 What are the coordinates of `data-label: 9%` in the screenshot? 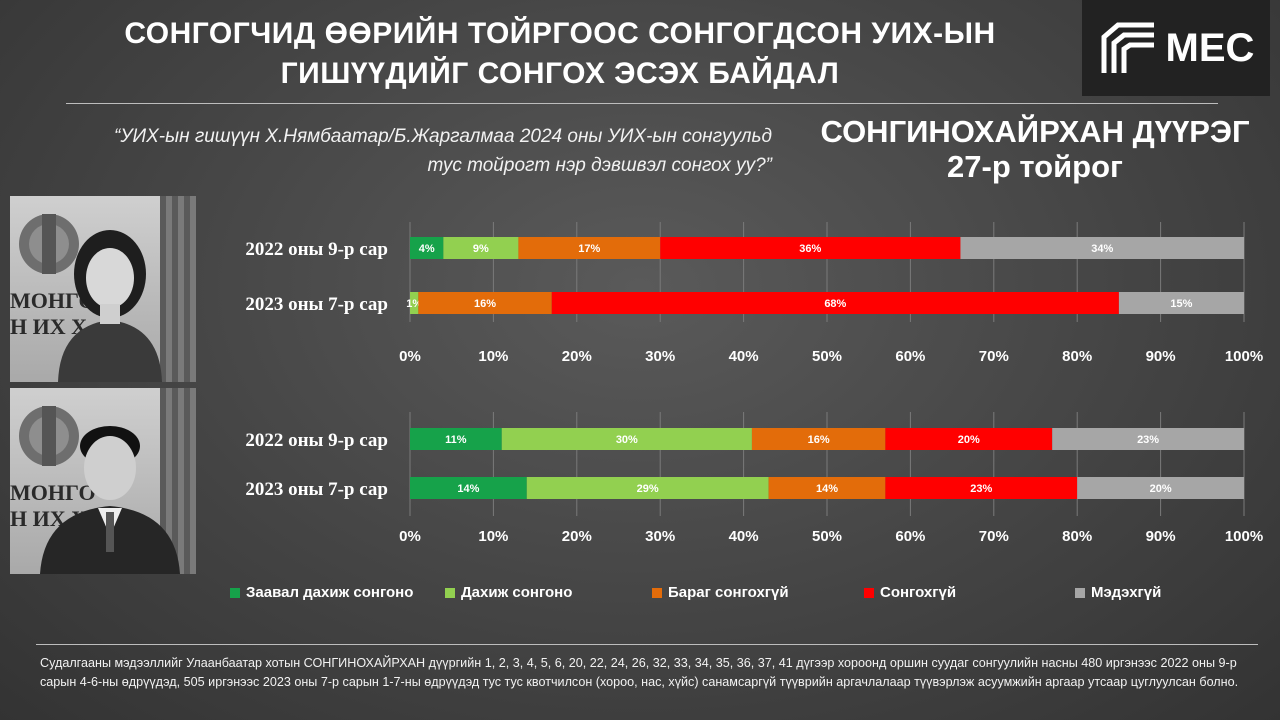 It's located at (481, 249).